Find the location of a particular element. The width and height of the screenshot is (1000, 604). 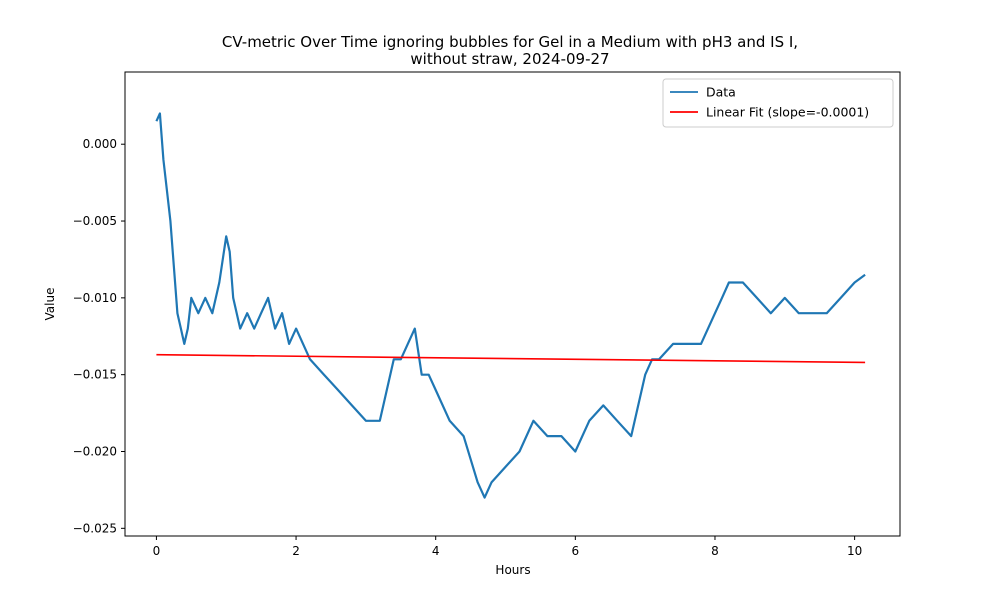

x-tick-label: 8 is located at coordinates (715, 551).